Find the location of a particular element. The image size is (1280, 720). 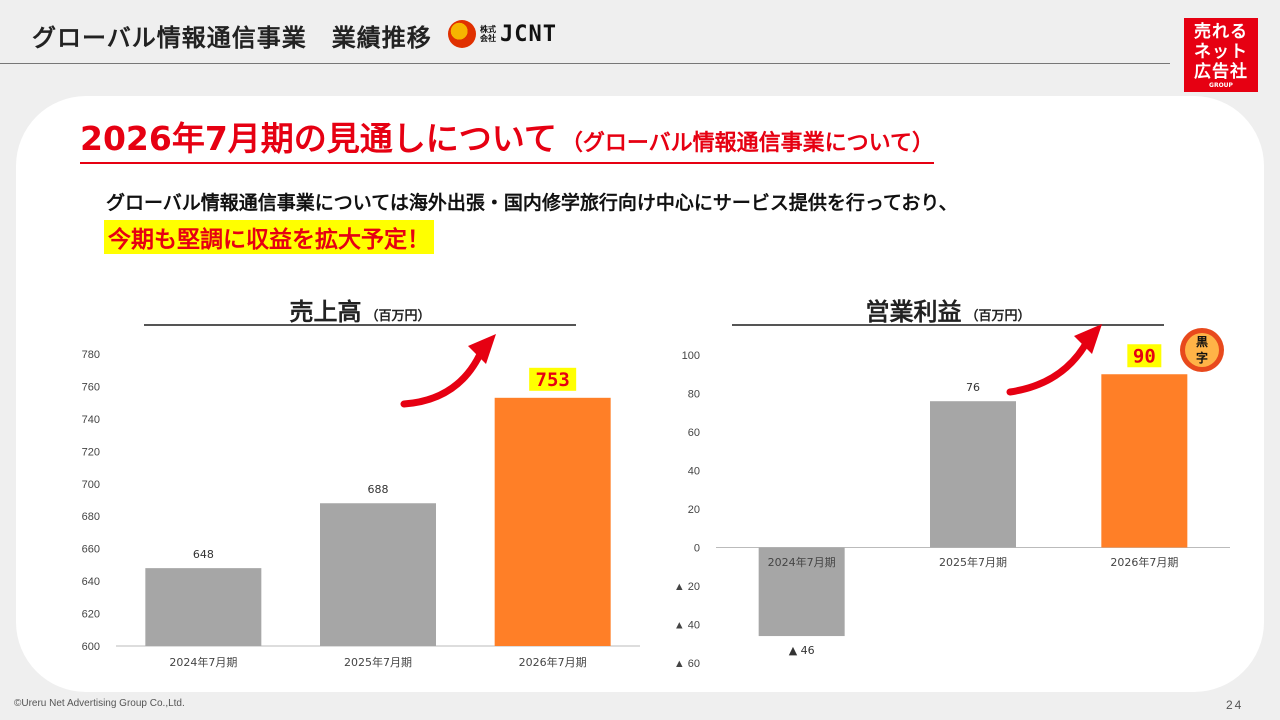

profit-value-label: 90 is located at coordinates (1144, 356).